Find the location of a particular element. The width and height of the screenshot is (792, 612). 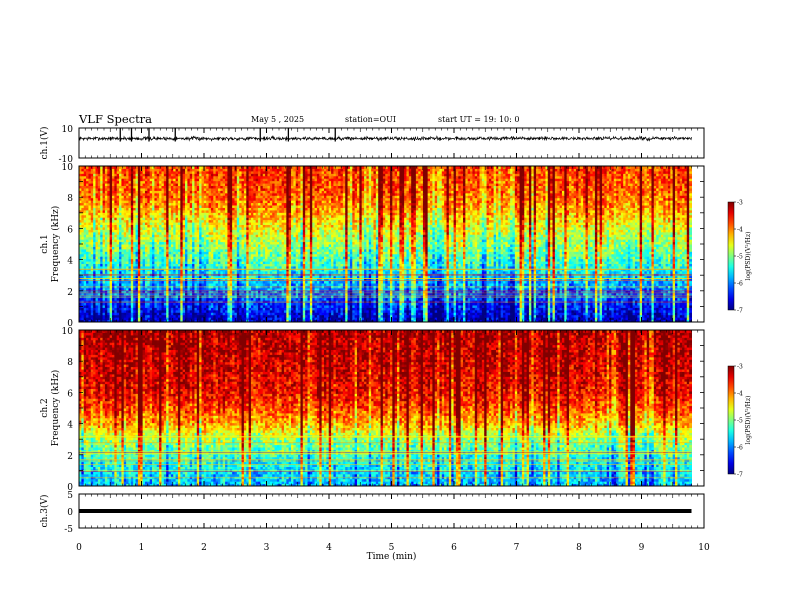

ch1-waveform-line is located at coordinates (385, 138).